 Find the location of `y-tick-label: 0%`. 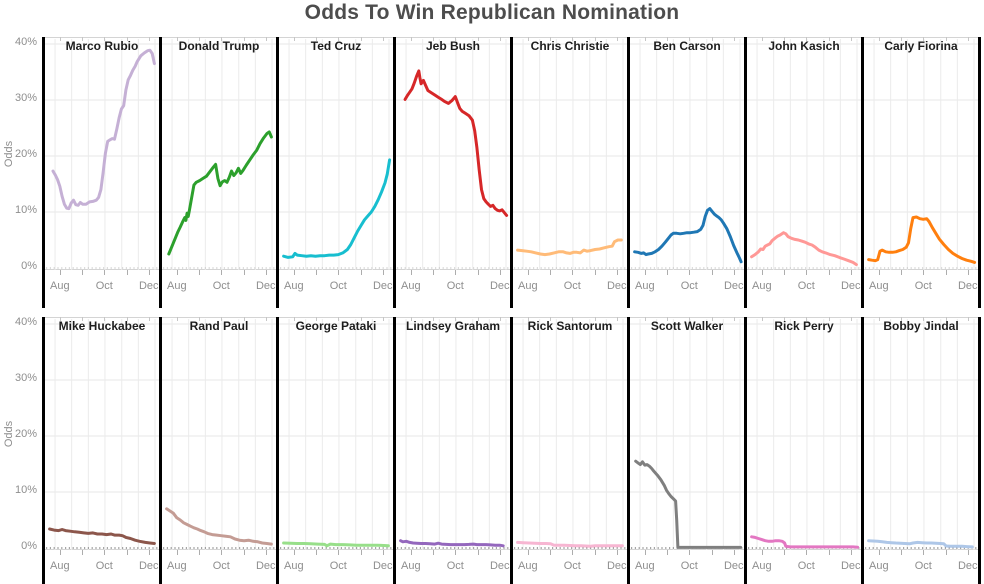

y-tick-label: 0% is located at coordinates (29, 546).